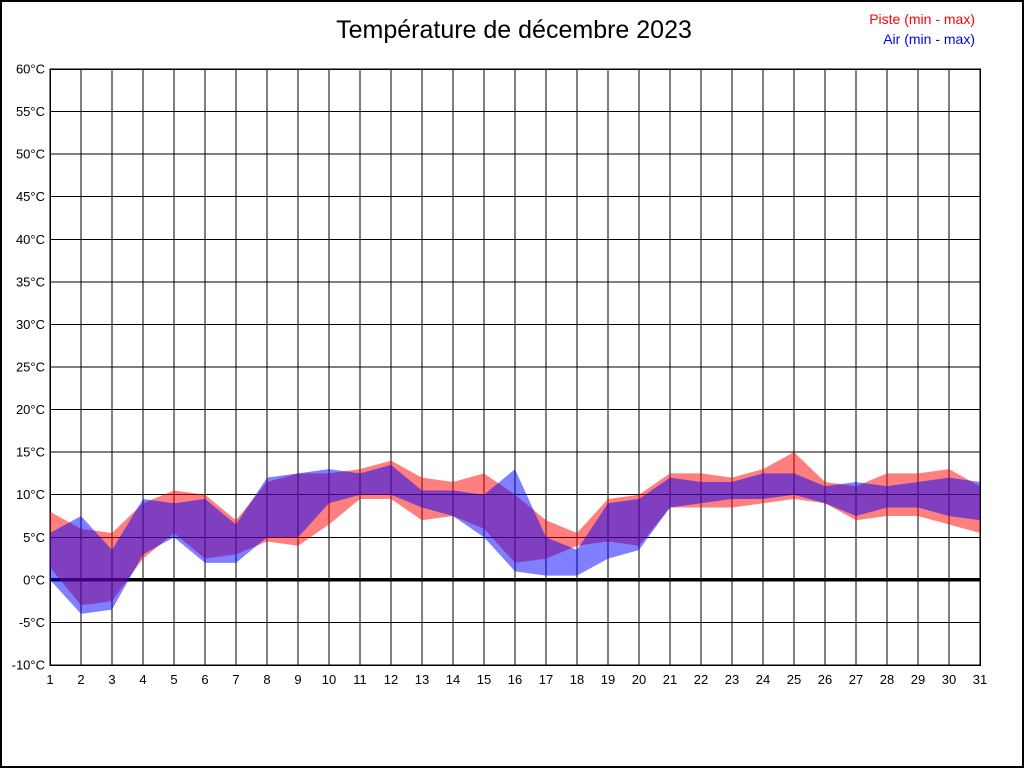  What do you see at coordinates (235, 679) in the screenshot?
I see `x-tick-label: 7` at bounding box center [235, 679].